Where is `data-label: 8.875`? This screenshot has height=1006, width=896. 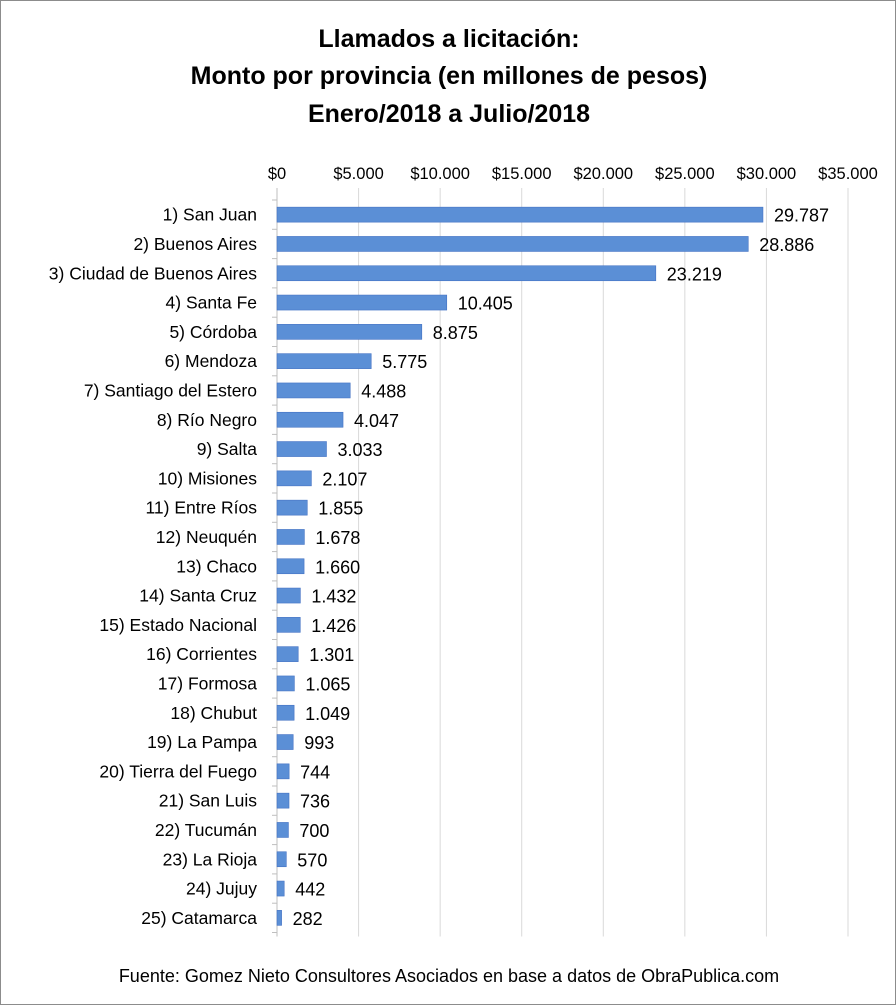 data-label: 8.875 is located at coordinates (455, 333).